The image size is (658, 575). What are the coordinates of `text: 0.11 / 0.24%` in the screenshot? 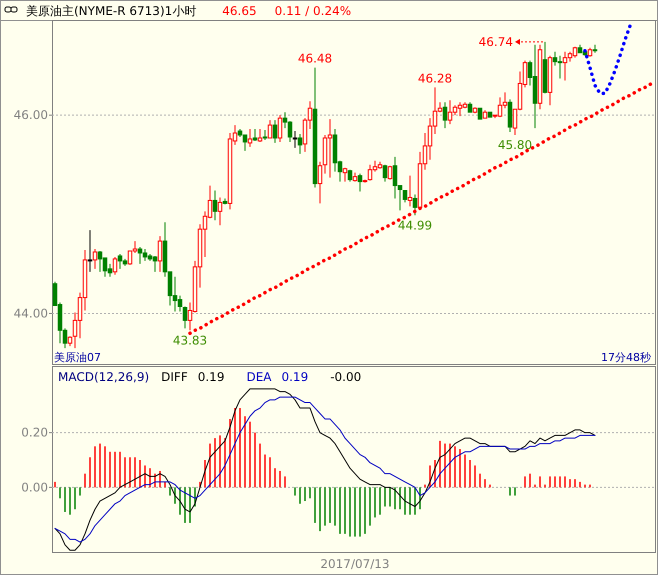 It's located at (313, 11).